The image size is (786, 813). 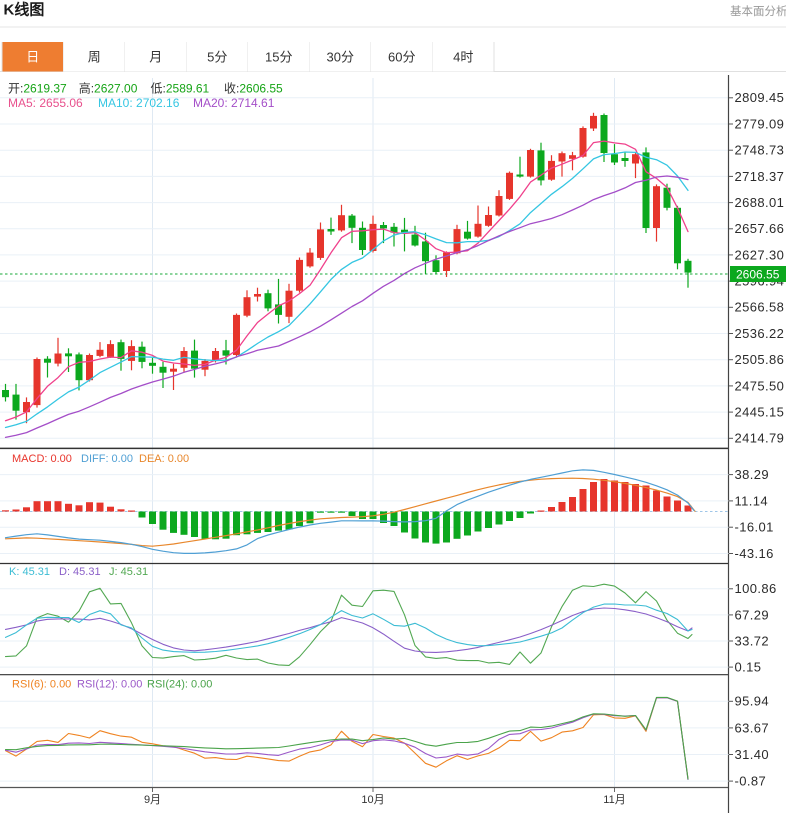 What do you see at coordinates (754, 553) in the screenshot?
I see `svg-text: -43.16` at bounding box center [754, 553].